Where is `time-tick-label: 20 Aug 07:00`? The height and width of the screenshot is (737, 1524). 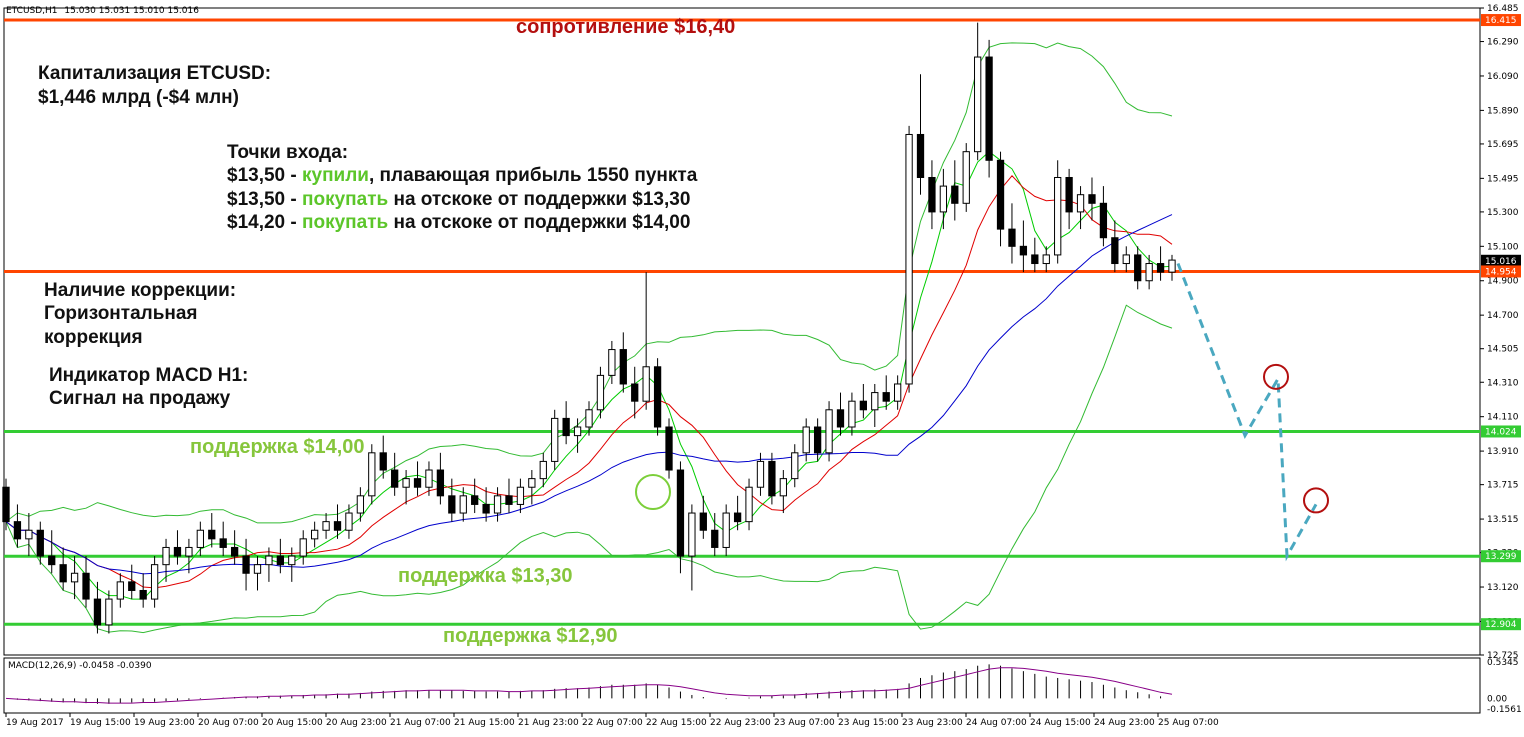 time-tick-label: 20 Aug 07:00 is located at coordinates (228, 723).